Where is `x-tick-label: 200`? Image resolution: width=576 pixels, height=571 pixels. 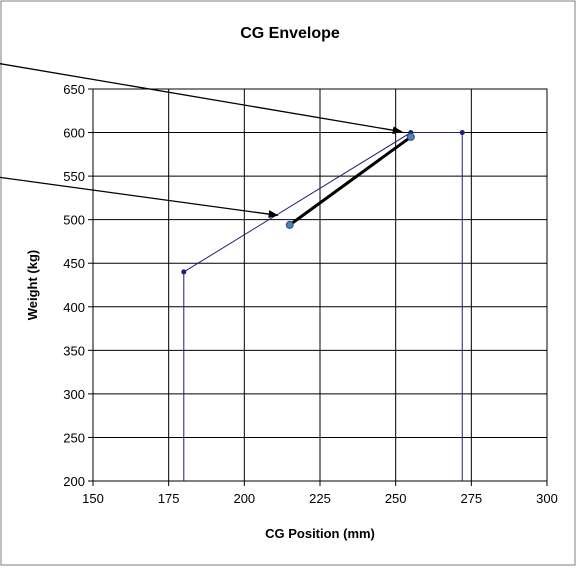
x-tick-label: 200 is located at coordinates (244, 498).